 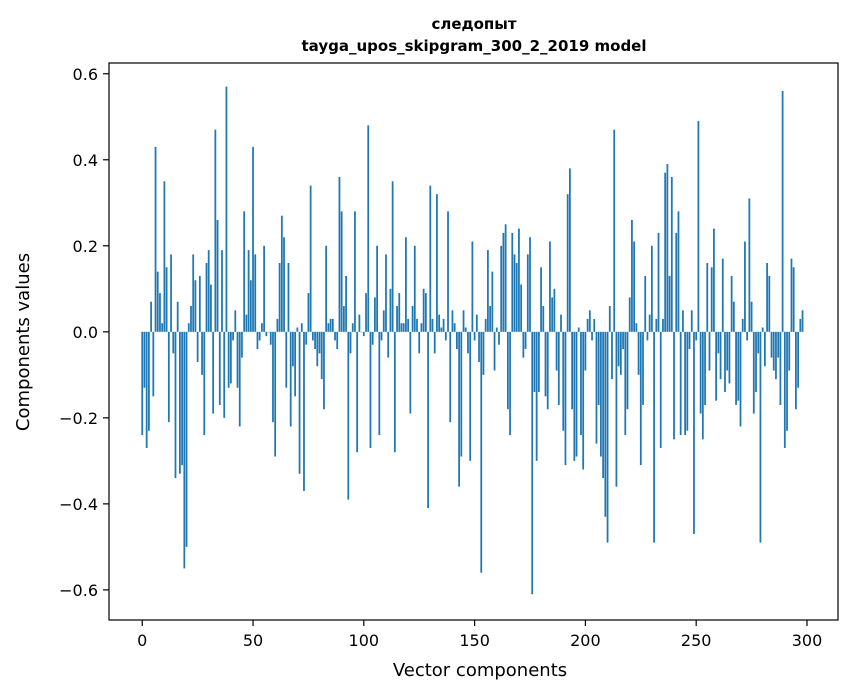 What do you see at coordinates (480, 670) in the screenshot?
I see `x-axis-label: Vector components` at bounding box center [480, 670].